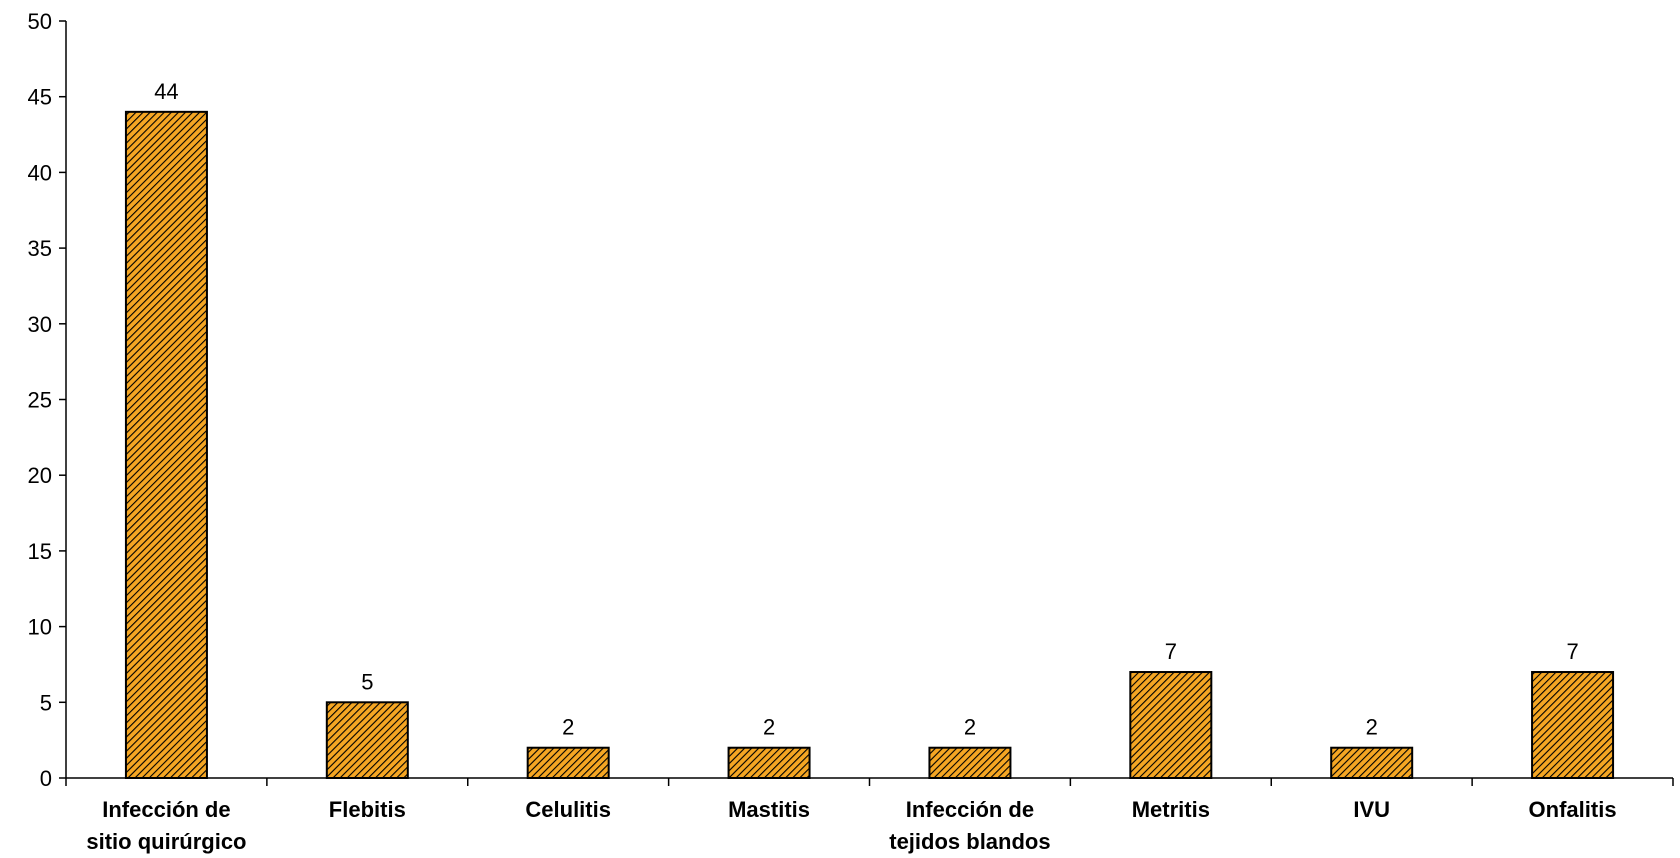 This screenshot has width=1680, height=858. I want to click on x-tick-label: Celulitis, so click(568, 809).